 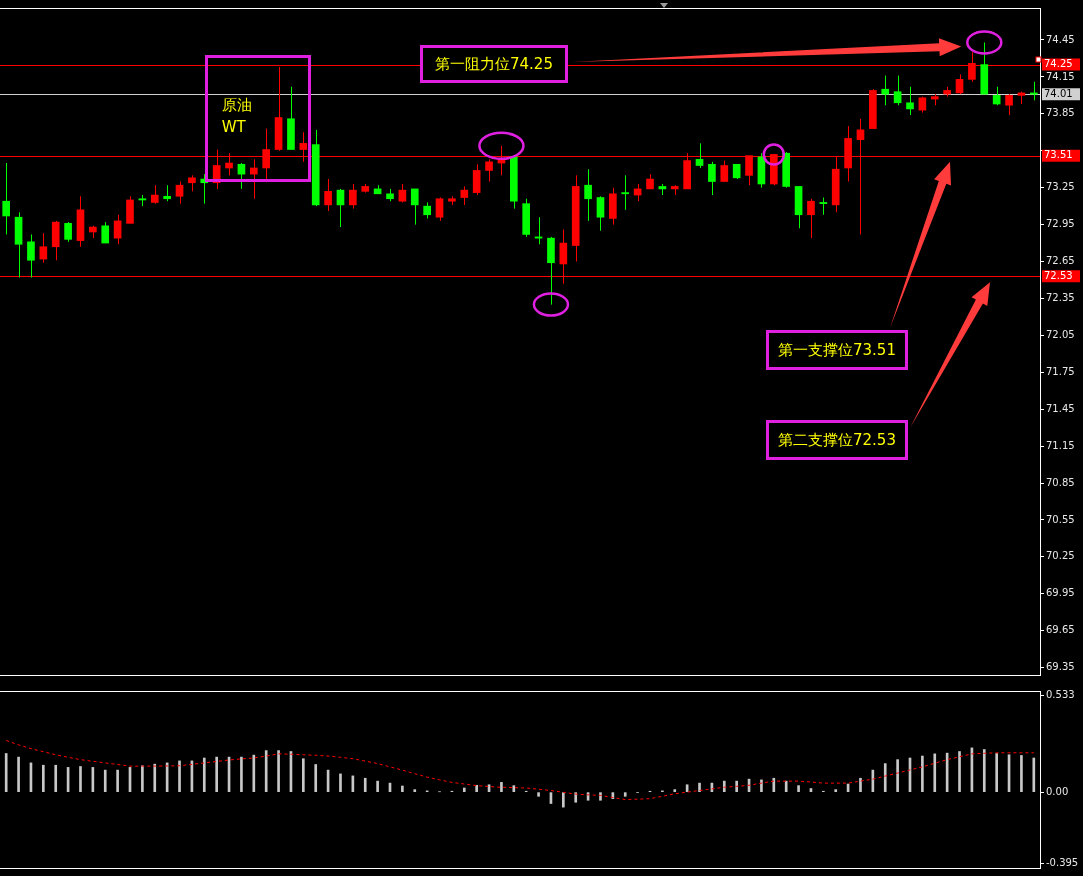 What do you see at coordinates (1057, 791) in the screenshot?
I see `y-tick-label: 0.00` at bounding box center [1057, 791].